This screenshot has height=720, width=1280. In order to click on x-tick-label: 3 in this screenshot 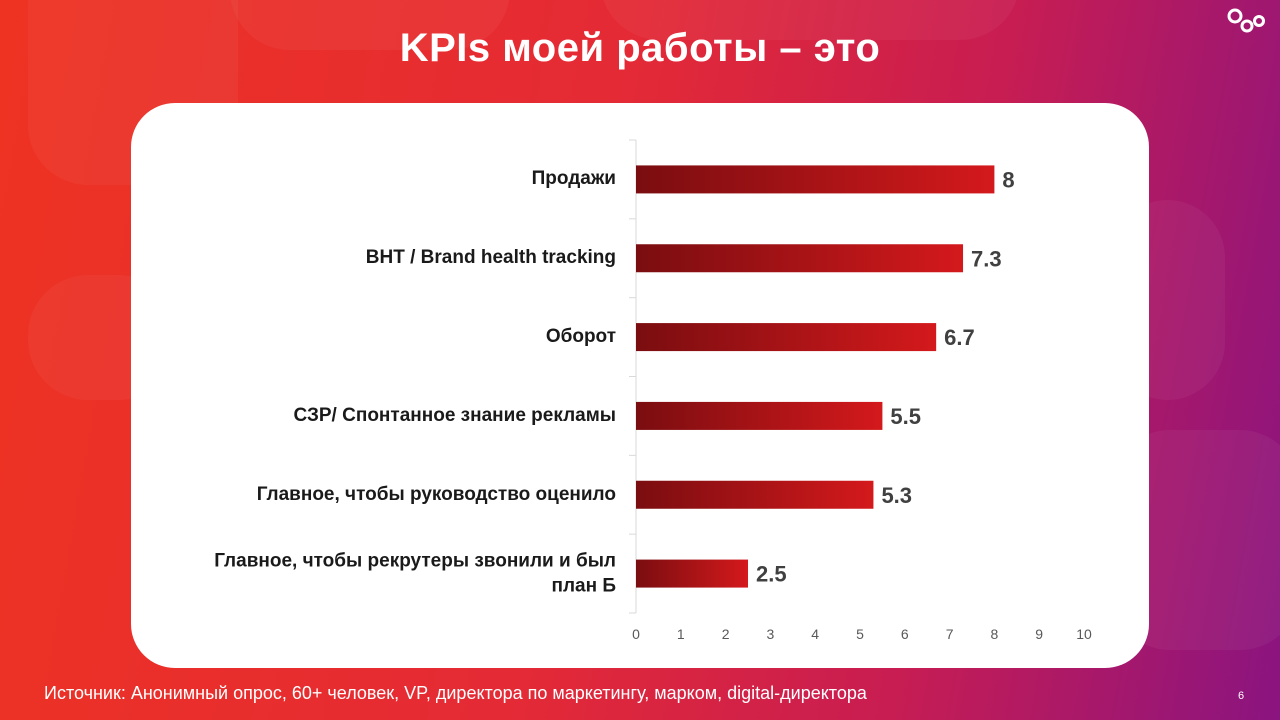, I will do `click(771, 634)`.